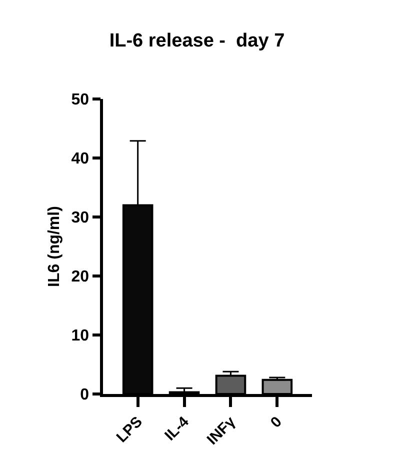 Image resolution: width=394 pixels, height=475 pixels. Describe the element at coordinates (276, 422) in the screenshot. I see `x-tick-label: 0` at that location.